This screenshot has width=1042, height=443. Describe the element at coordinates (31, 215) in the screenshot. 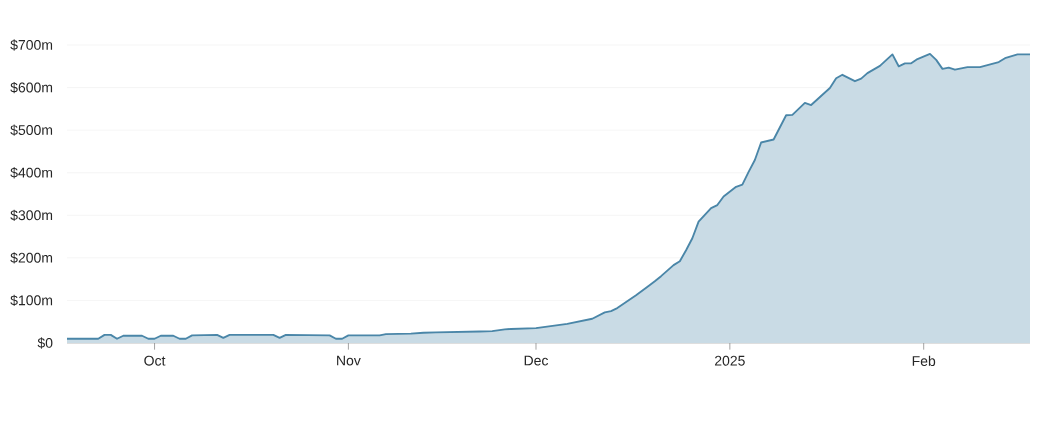

I see `y-tick-label: $300m` at that location.